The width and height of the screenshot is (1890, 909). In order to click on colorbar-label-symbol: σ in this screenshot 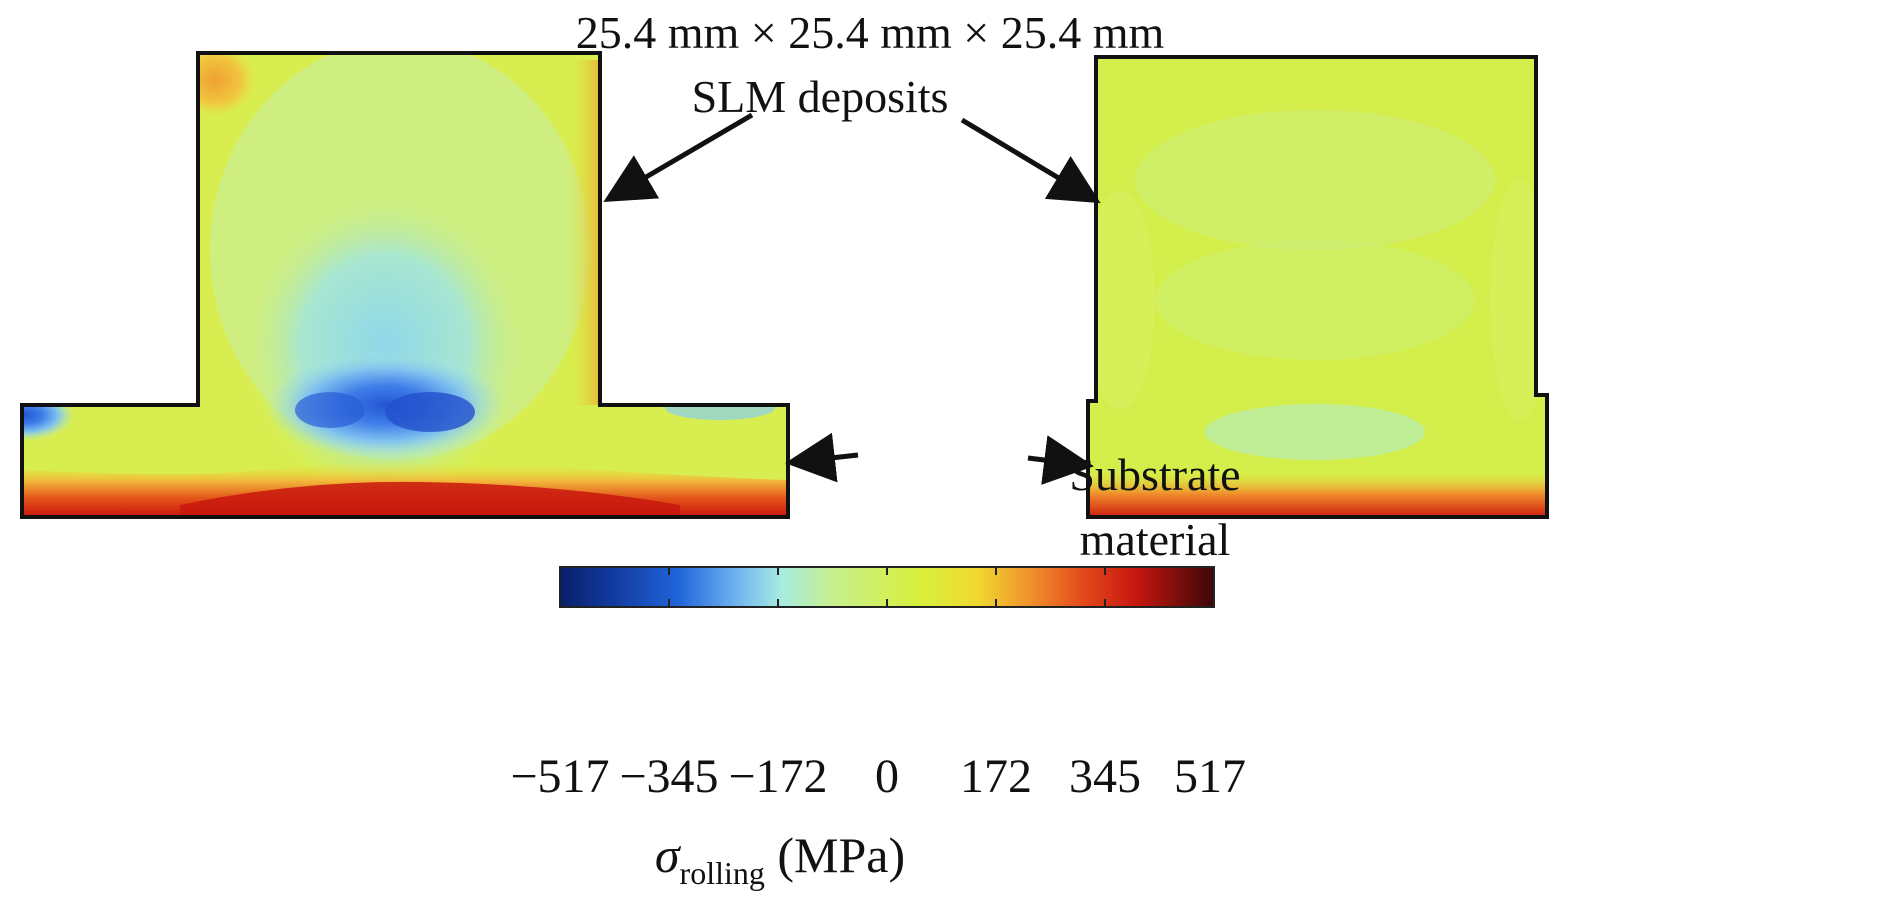, I will do `click(667, 855)`.